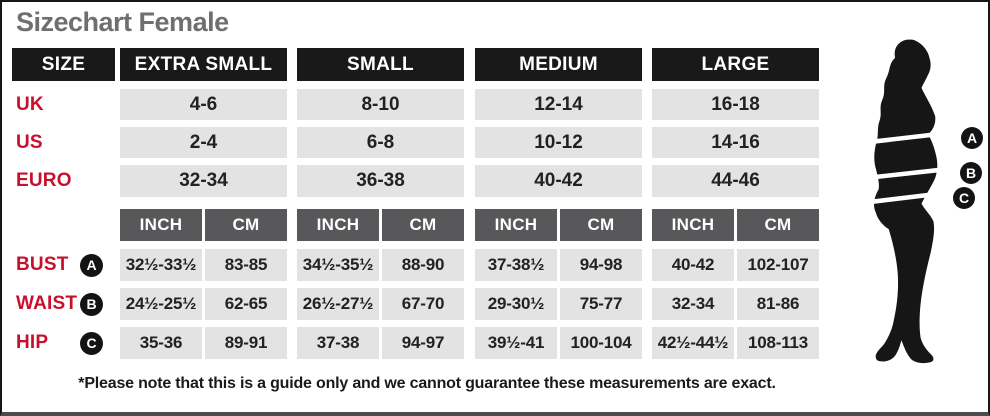 Image resolution: width=990 pixels, height=416 pixels. I want to click on bust-s-inch: 34½-35½, so click(338, 265).